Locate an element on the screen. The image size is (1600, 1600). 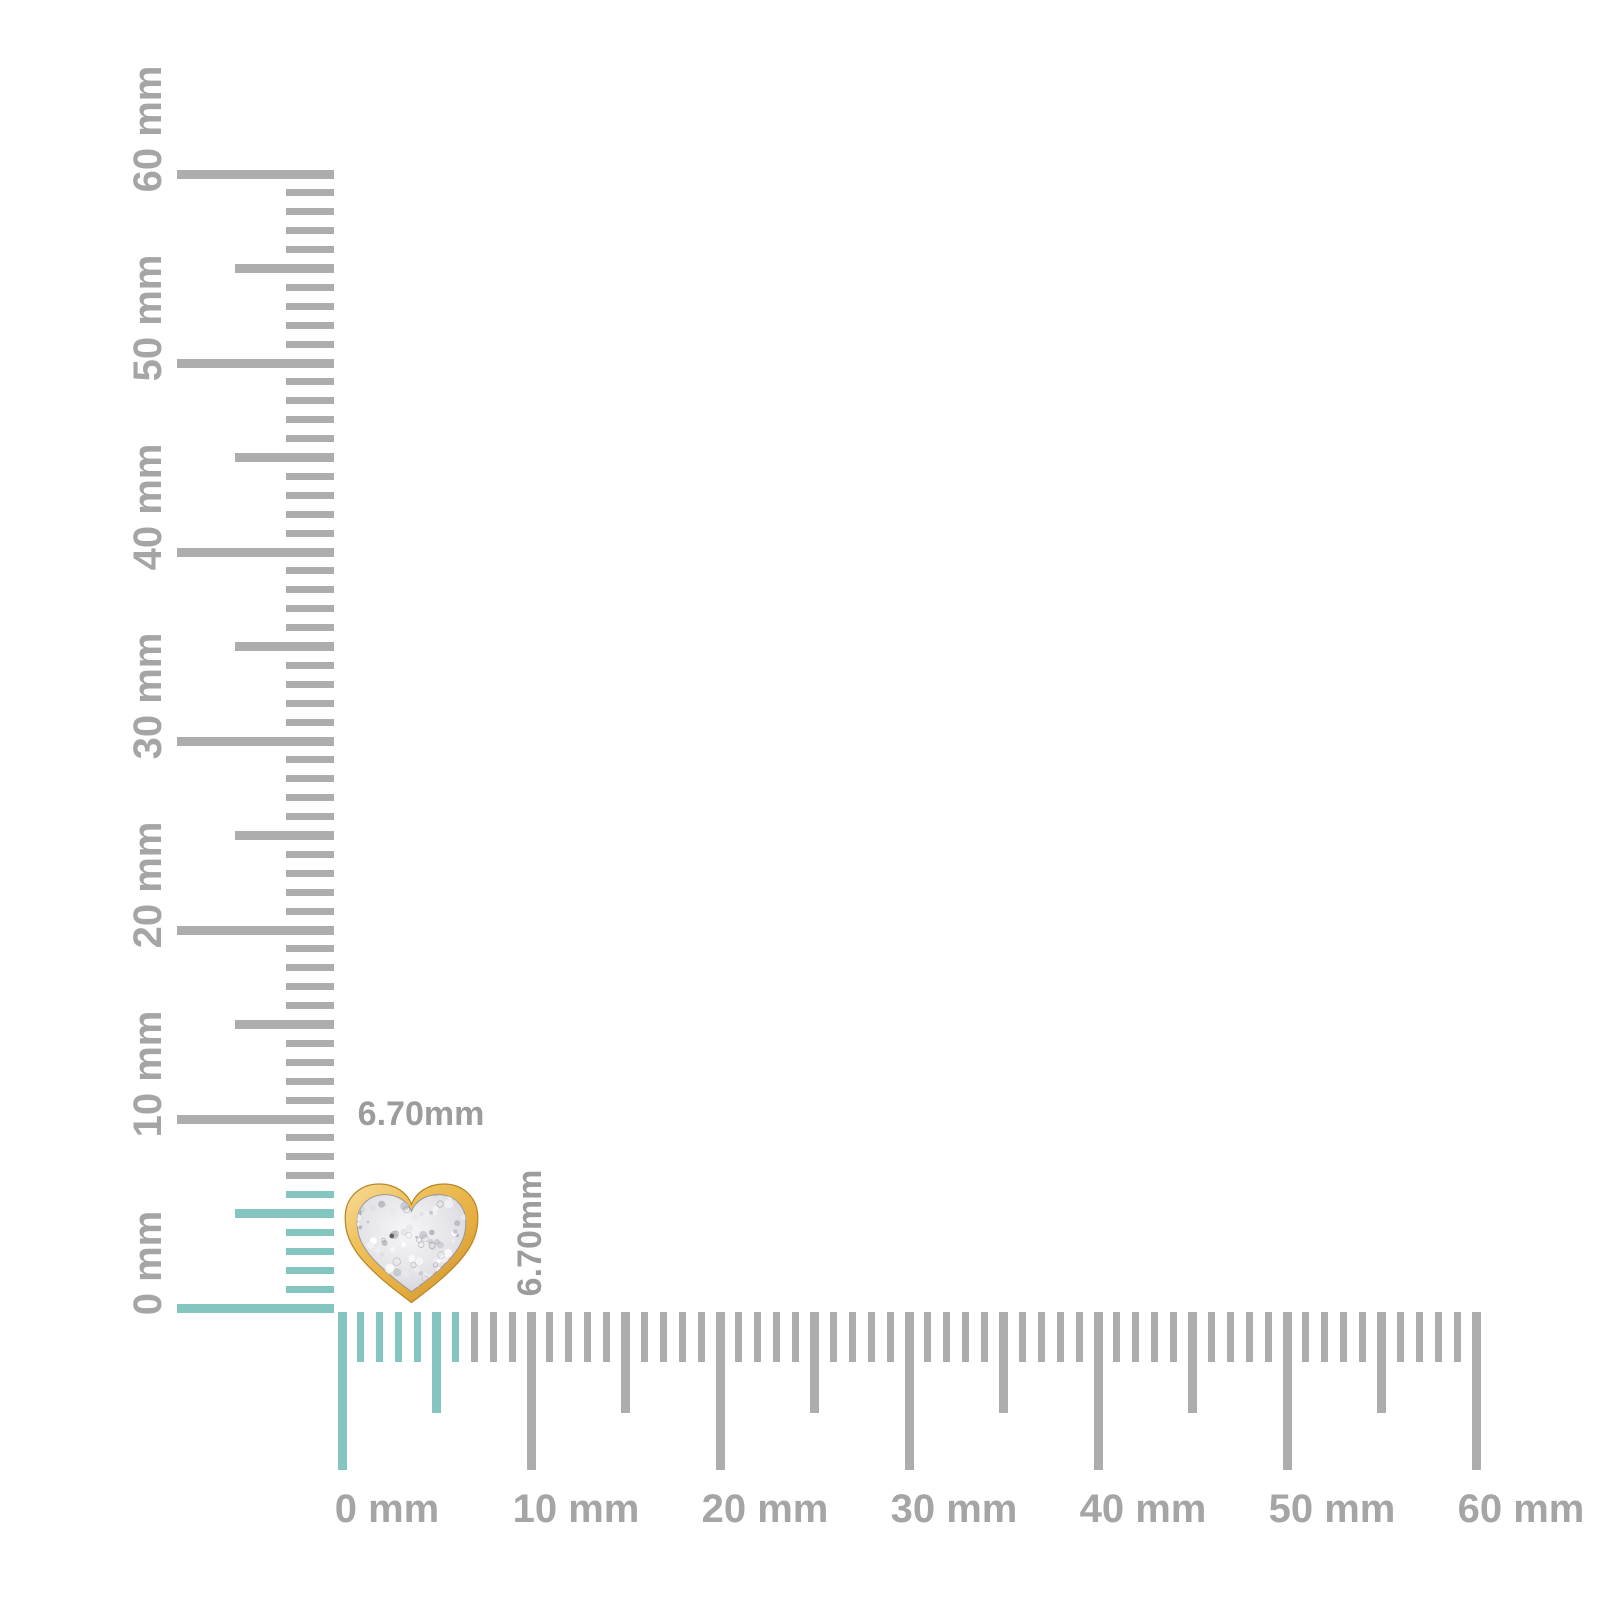
pave-dark-dot is located at coordinates (392, 1236).